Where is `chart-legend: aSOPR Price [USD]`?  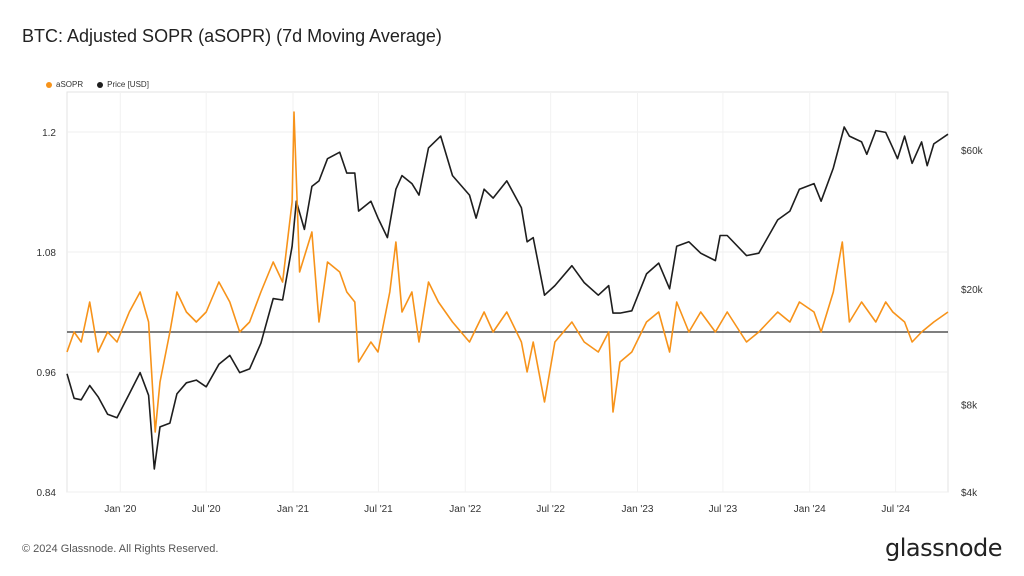 chart-legend: aSOPR Price [USD] is located at coordinates (97, 84).